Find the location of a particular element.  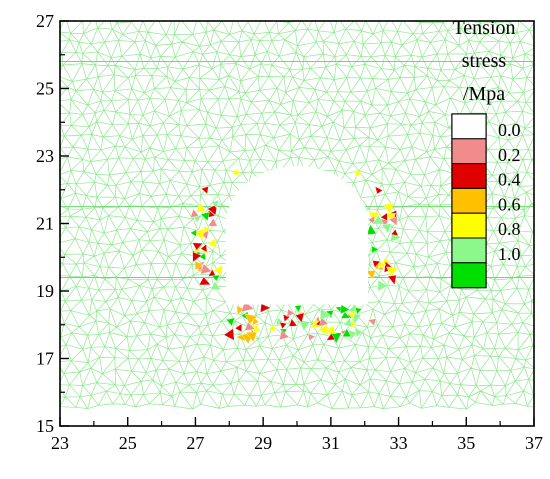

x-tick-label: 23 is located at coordinates (60, 443).